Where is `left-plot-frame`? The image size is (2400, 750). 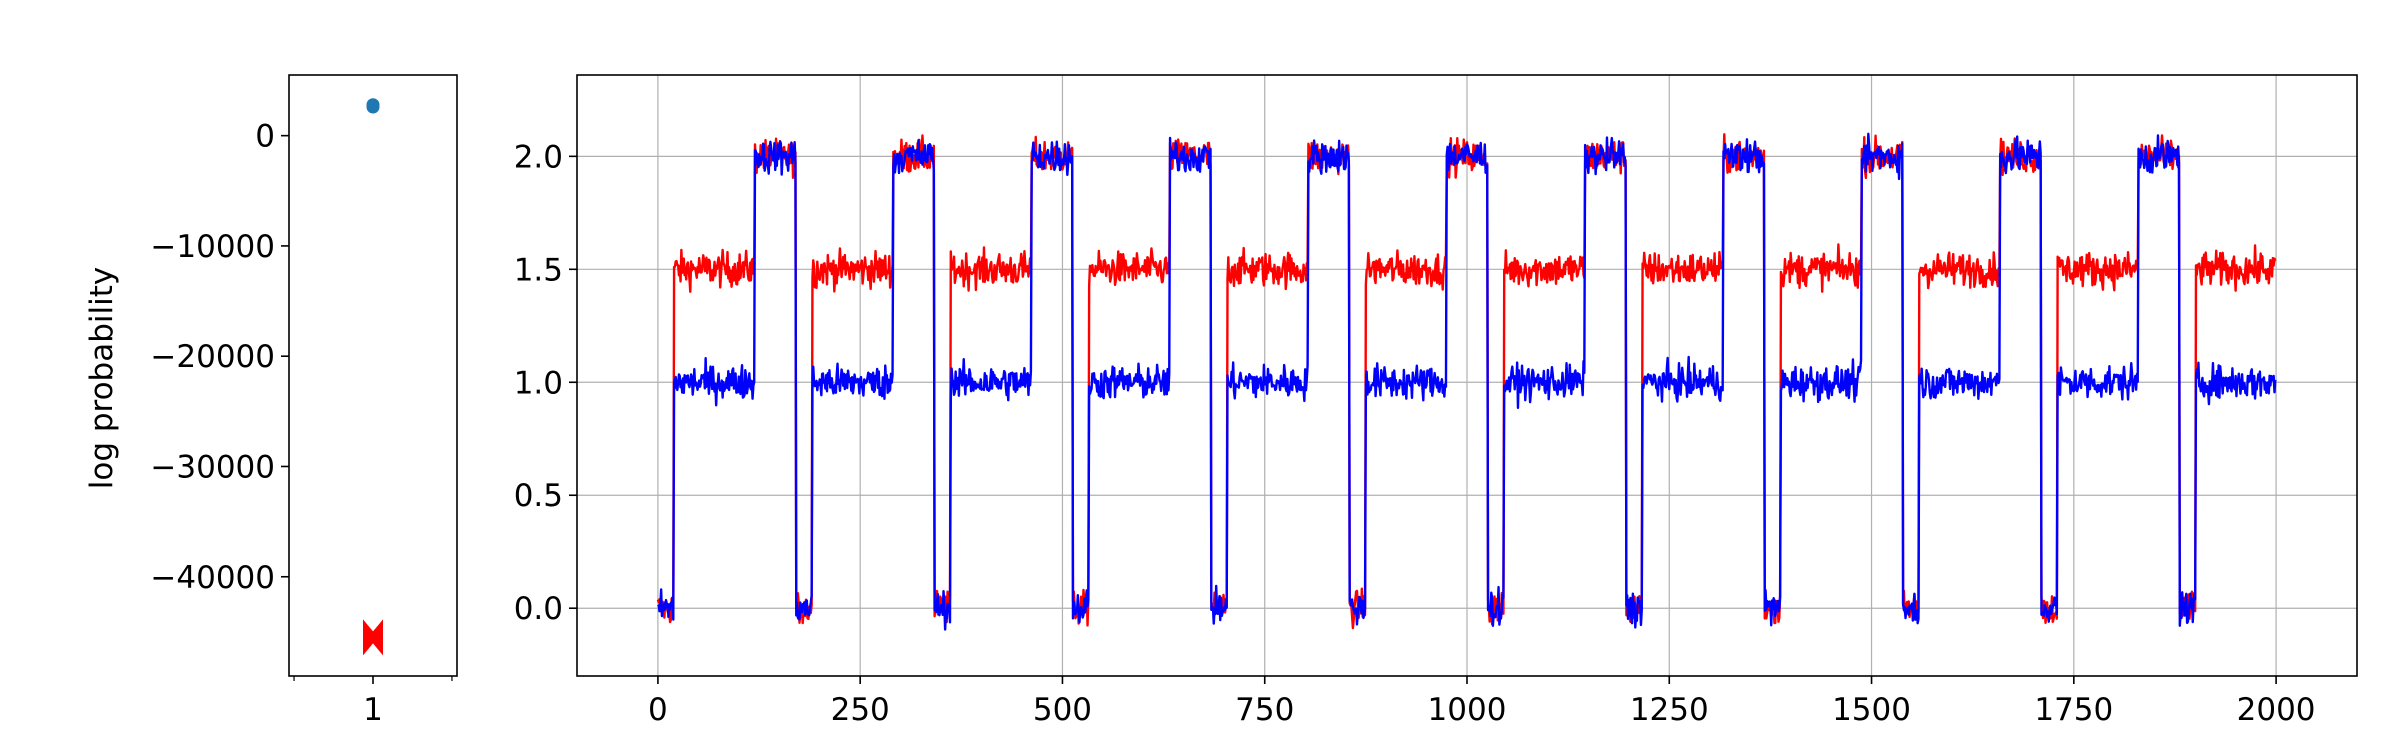
left-plot-frame is located at coordinates (373, 375).